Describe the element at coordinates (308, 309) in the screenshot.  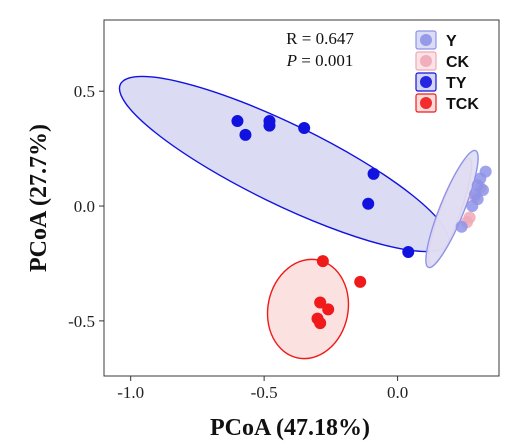
I see `ellipse-tck` at that location.